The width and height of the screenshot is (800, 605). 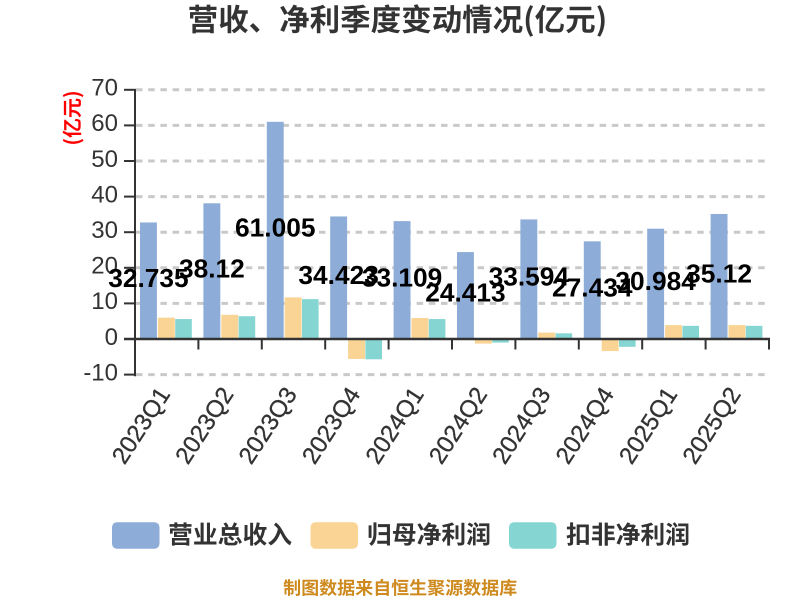 What do you see at coordinates (212, 268) in the screenshot?
I see `svg-text: 38.12` at bounding box center [212, 268].